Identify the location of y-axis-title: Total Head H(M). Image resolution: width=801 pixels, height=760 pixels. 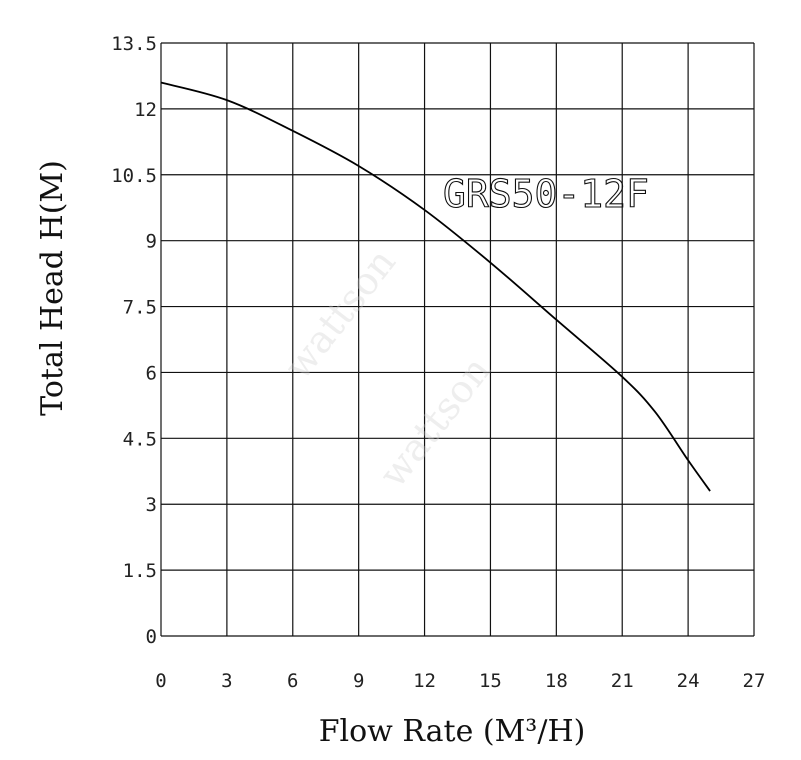
(52, 288).